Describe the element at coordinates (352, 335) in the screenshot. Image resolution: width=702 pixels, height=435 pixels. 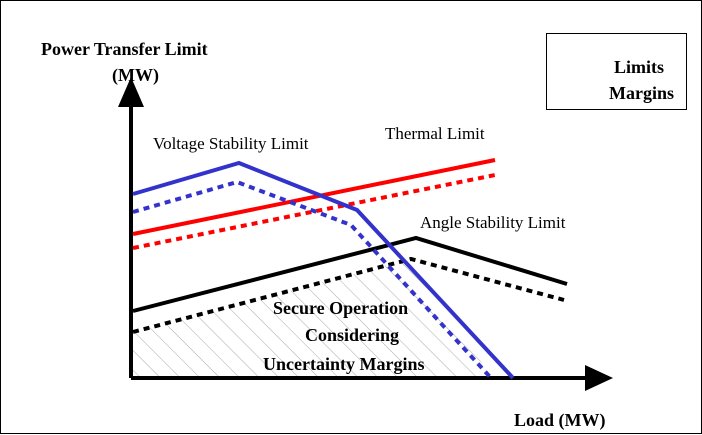
I see `considering-label: Considering` at that location.